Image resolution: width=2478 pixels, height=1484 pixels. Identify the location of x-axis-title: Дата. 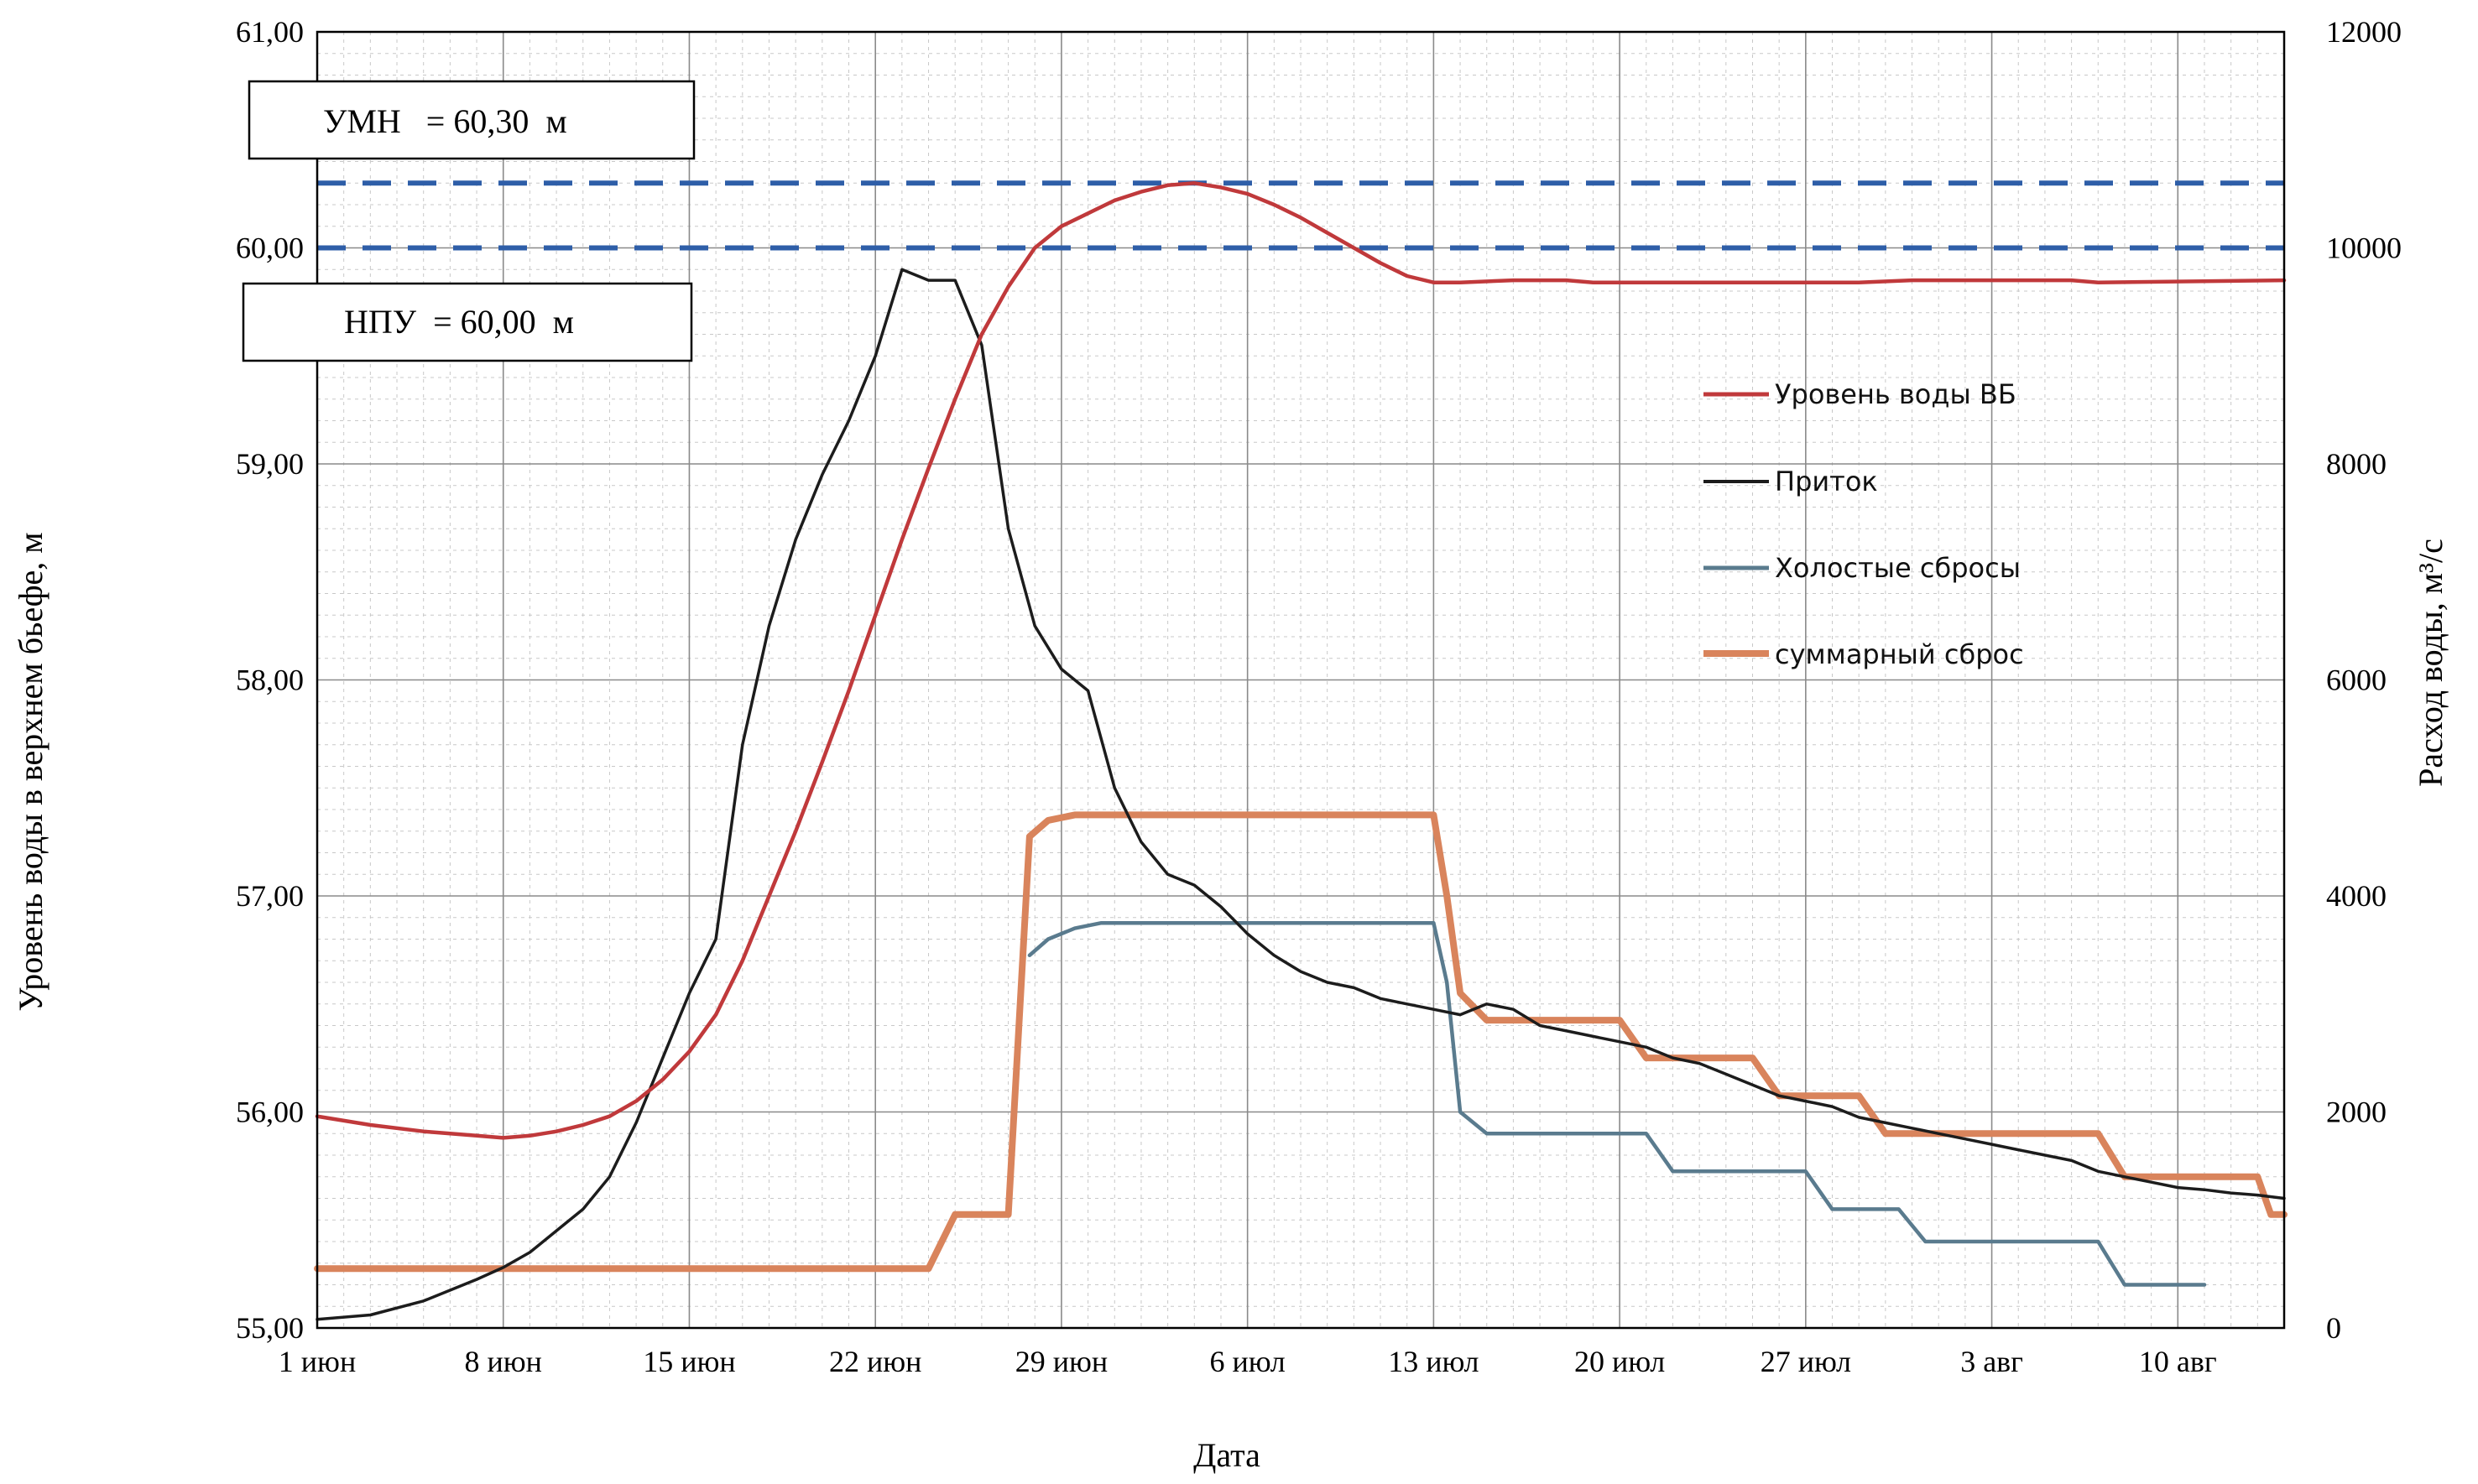
(1226, 1455).